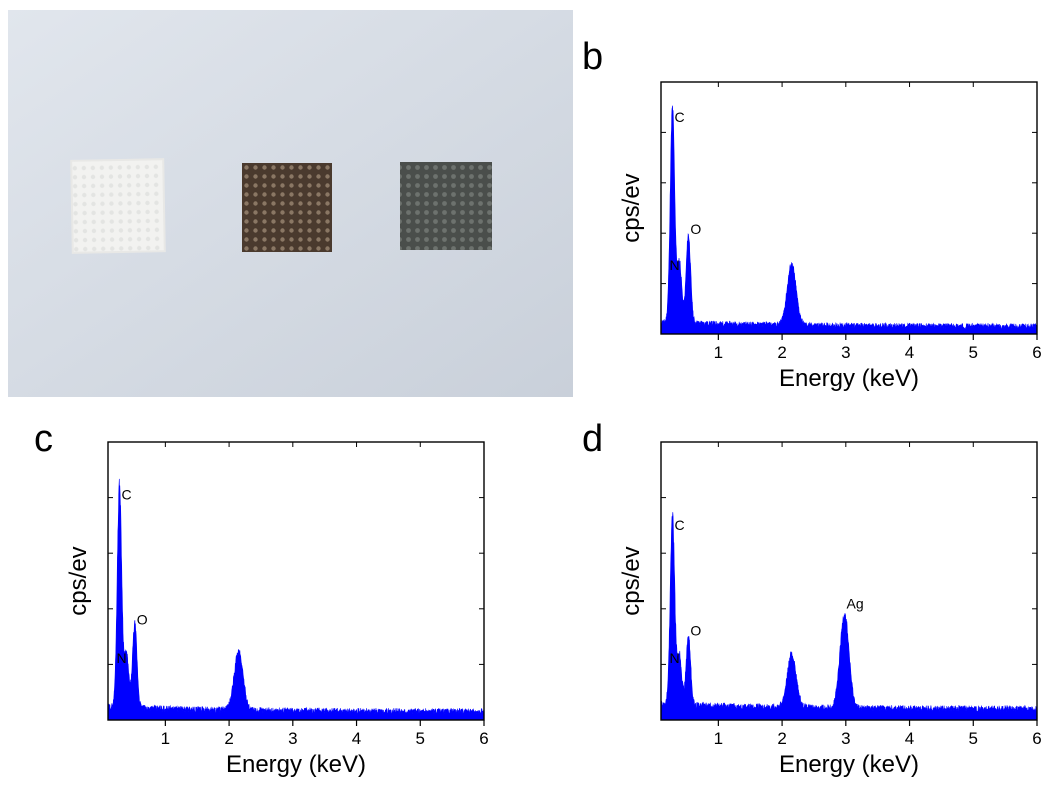 The image size is (1045, 785). I want to click on panel-label-d: d, so click(593, 439).